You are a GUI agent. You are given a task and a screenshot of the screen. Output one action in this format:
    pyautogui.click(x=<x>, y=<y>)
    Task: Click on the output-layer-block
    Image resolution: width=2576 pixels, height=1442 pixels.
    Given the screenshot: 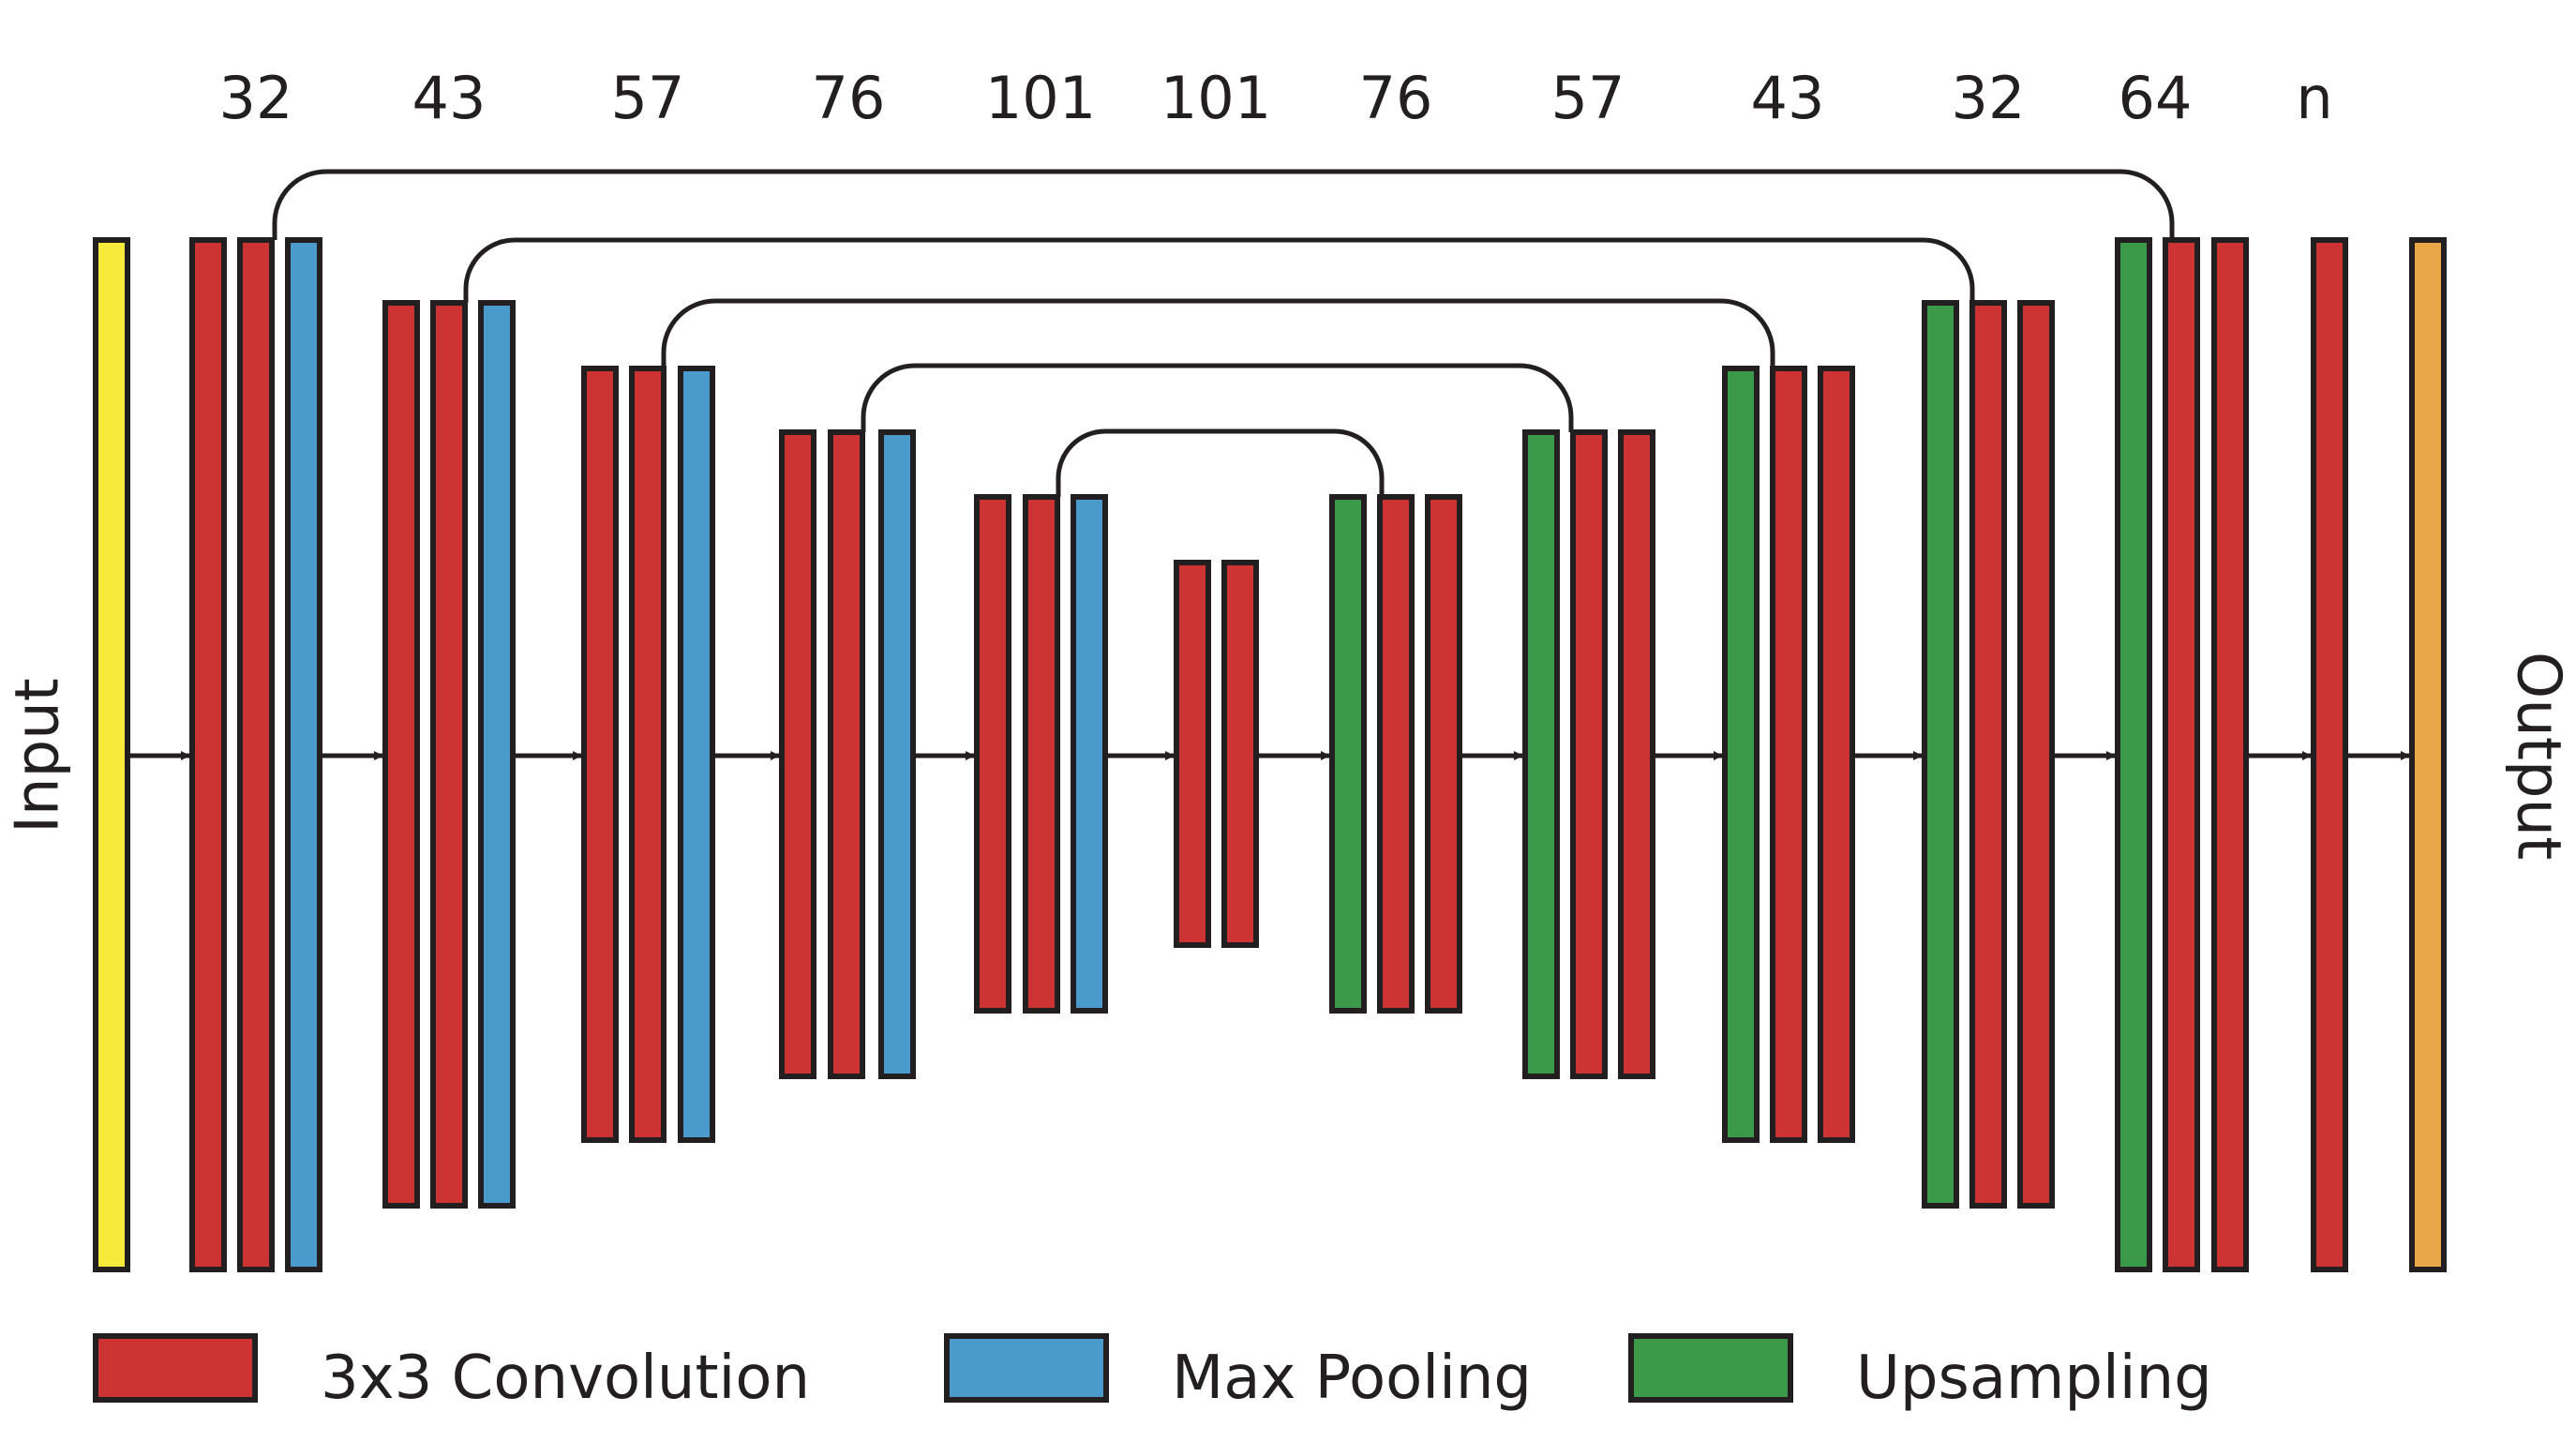 What is the action you would take?
    pyautogui.click(x=2428, y=754)
    